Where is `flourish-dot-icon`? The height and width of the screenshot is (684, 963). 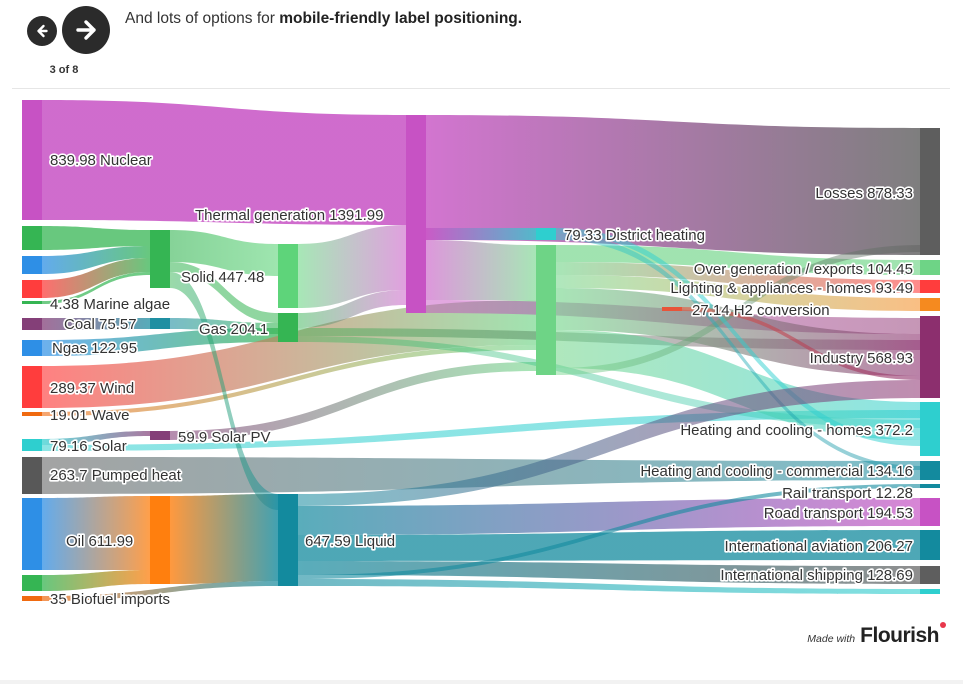 flourish-dot-icon is located at coordinates (943, 625).